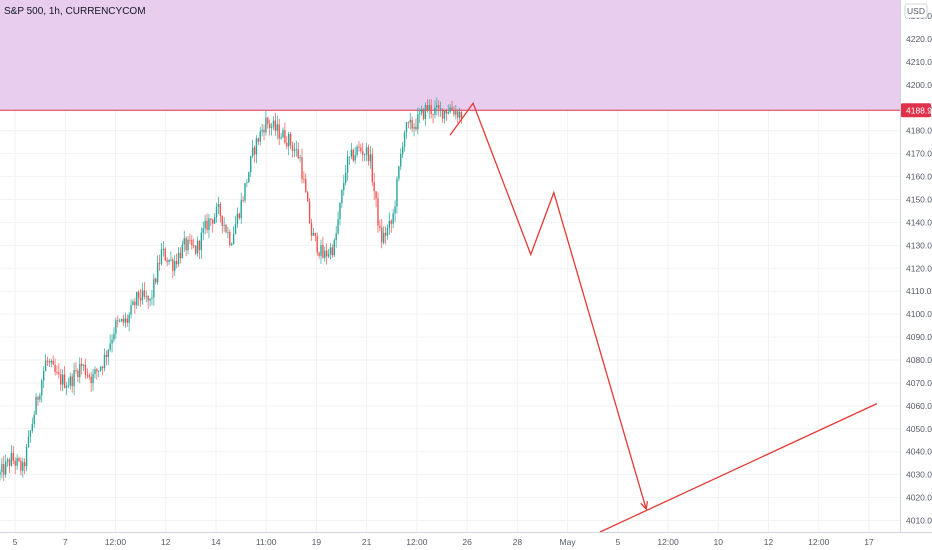  Describe the element at coordinates (919, 291) in the screenshot. I see `price-tick-label: 4110.0` at that location.